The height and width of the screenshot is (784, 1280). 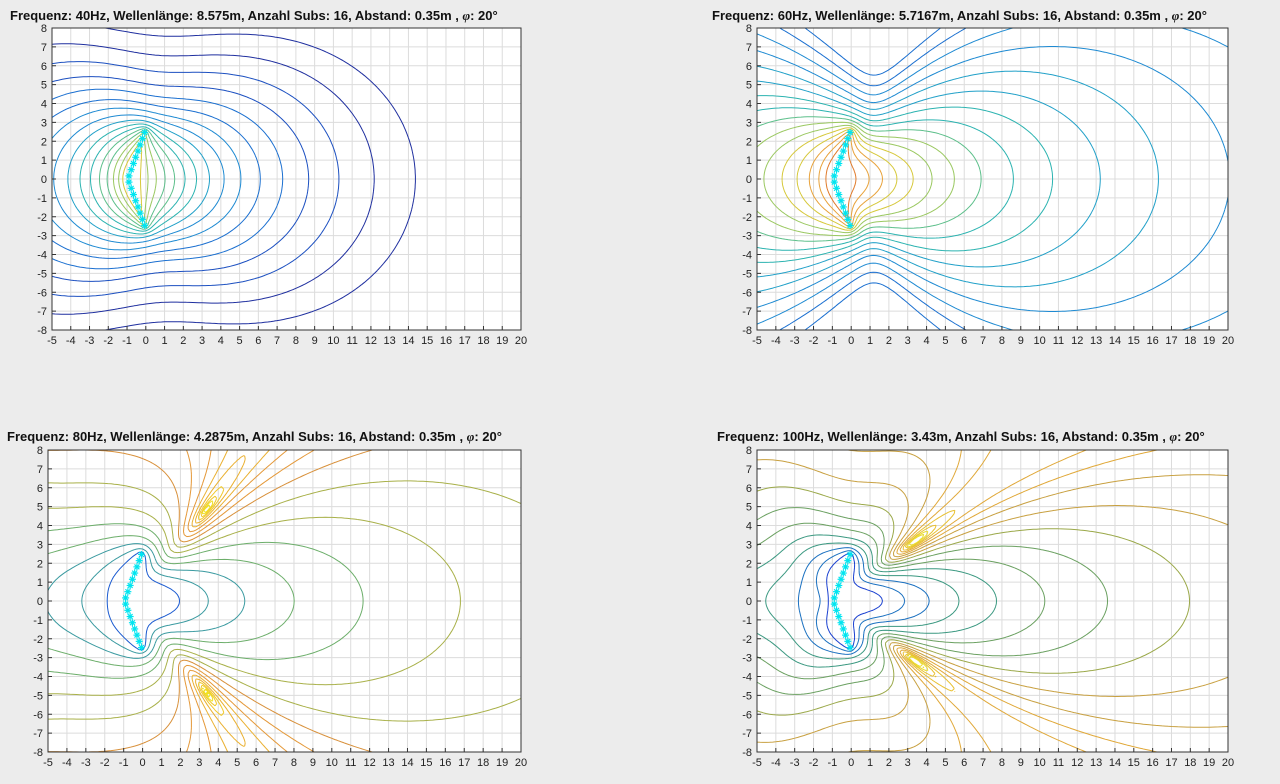 What do you see at coordinates (44, 123) in the screenshot?
I see `y-tick-label: 3` at bounding box center [44, 123].